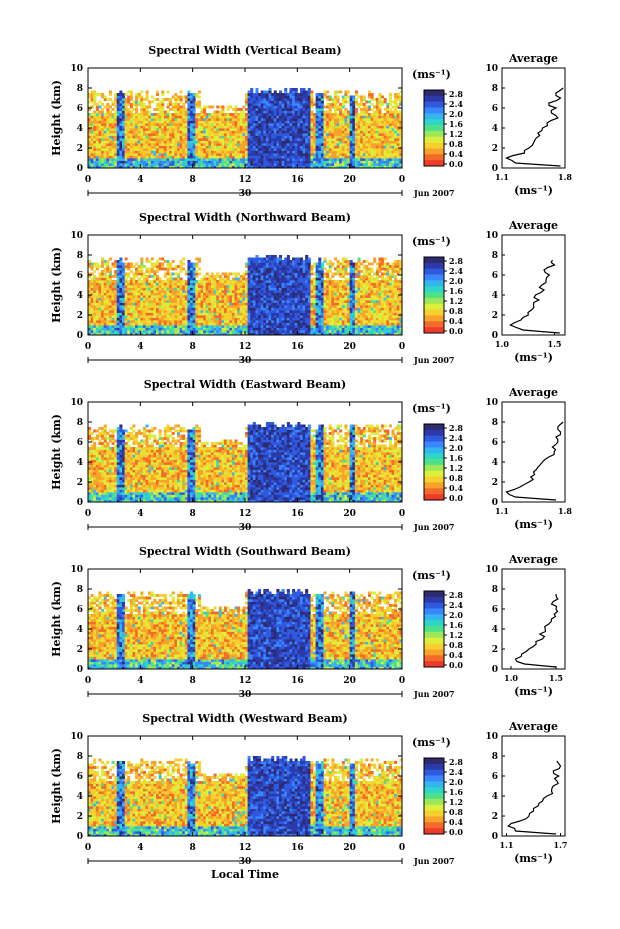 This screenshot has width=620, height=929. I want to click on average-title: Average, so click(533, 58).